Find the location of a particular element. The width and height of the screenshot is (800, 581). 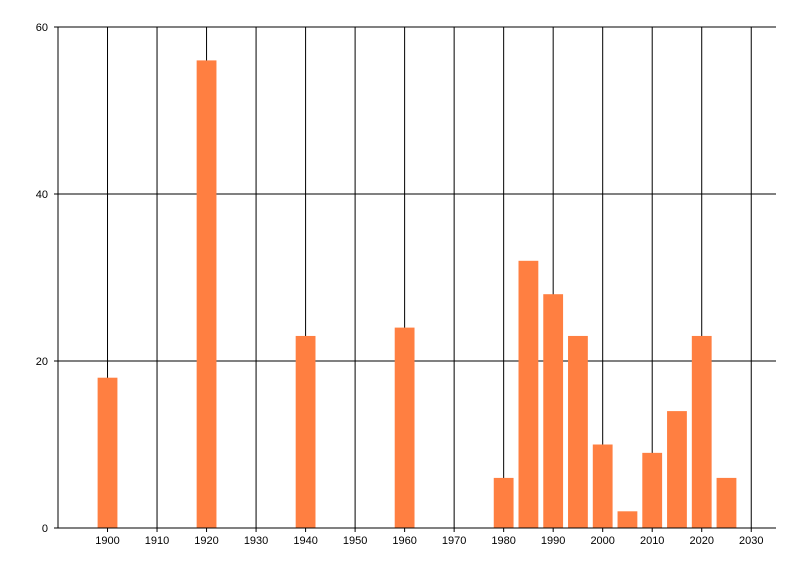

x-tick-label: 1950 is located at coordinates (355, 541).